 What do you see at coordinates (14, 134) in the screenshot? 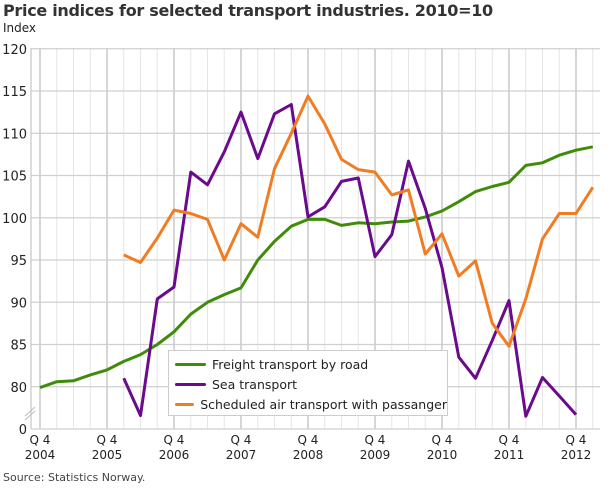
I see `y-tick-label: 110` at bounding box center [14, 134].